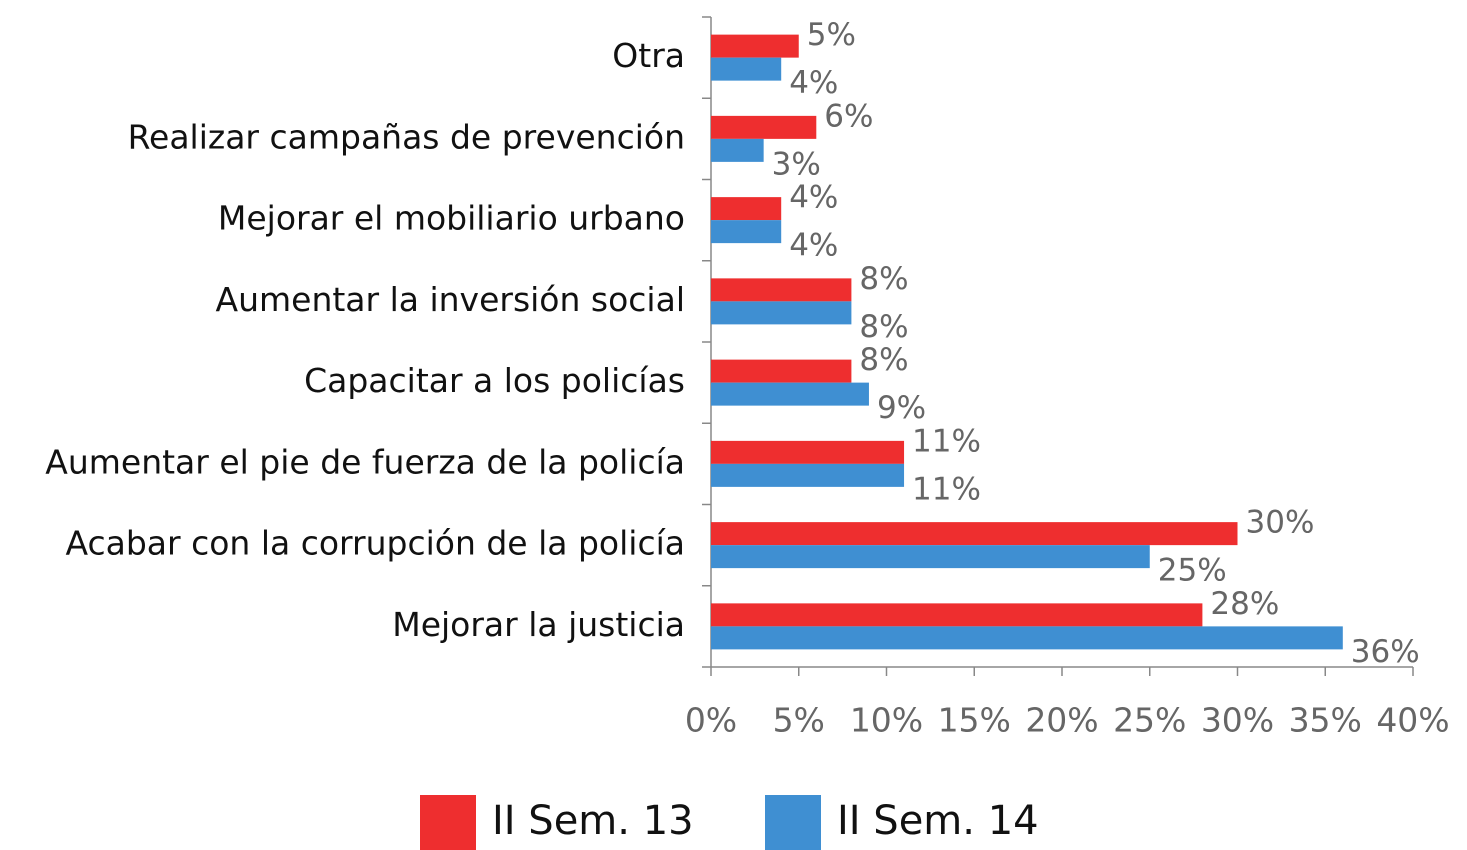 This screenshot has height=850, width=1467. What do you see at coordinates (1061, 720) in the screenshot?
I see `x-tick-label: 20%` at bounding box center [1061, 720].